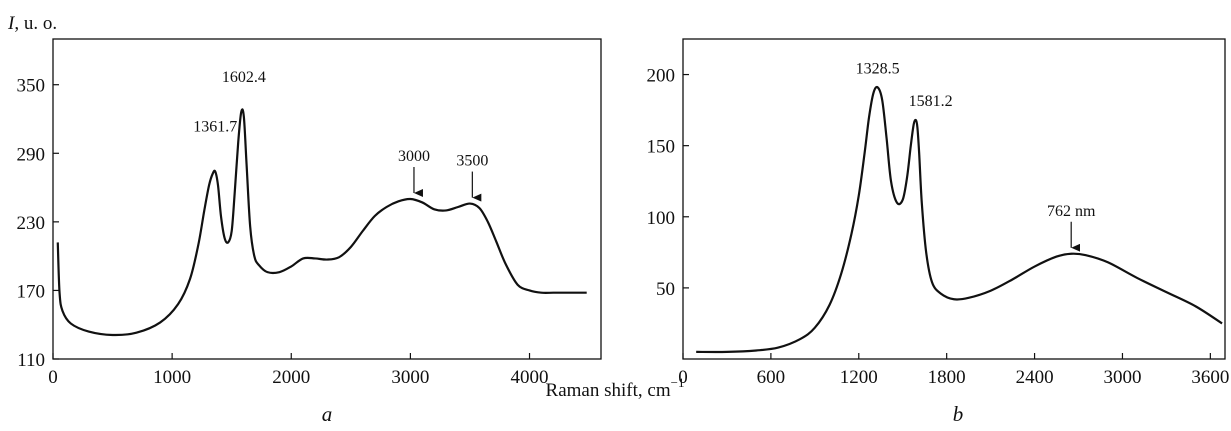 Image resolution: width=1231 pixels, height=431 pixels. What do you see at coordinates (31, 154) in the screenshot?
I see `y-tick-label: 290` at bounding box center [31, 154].